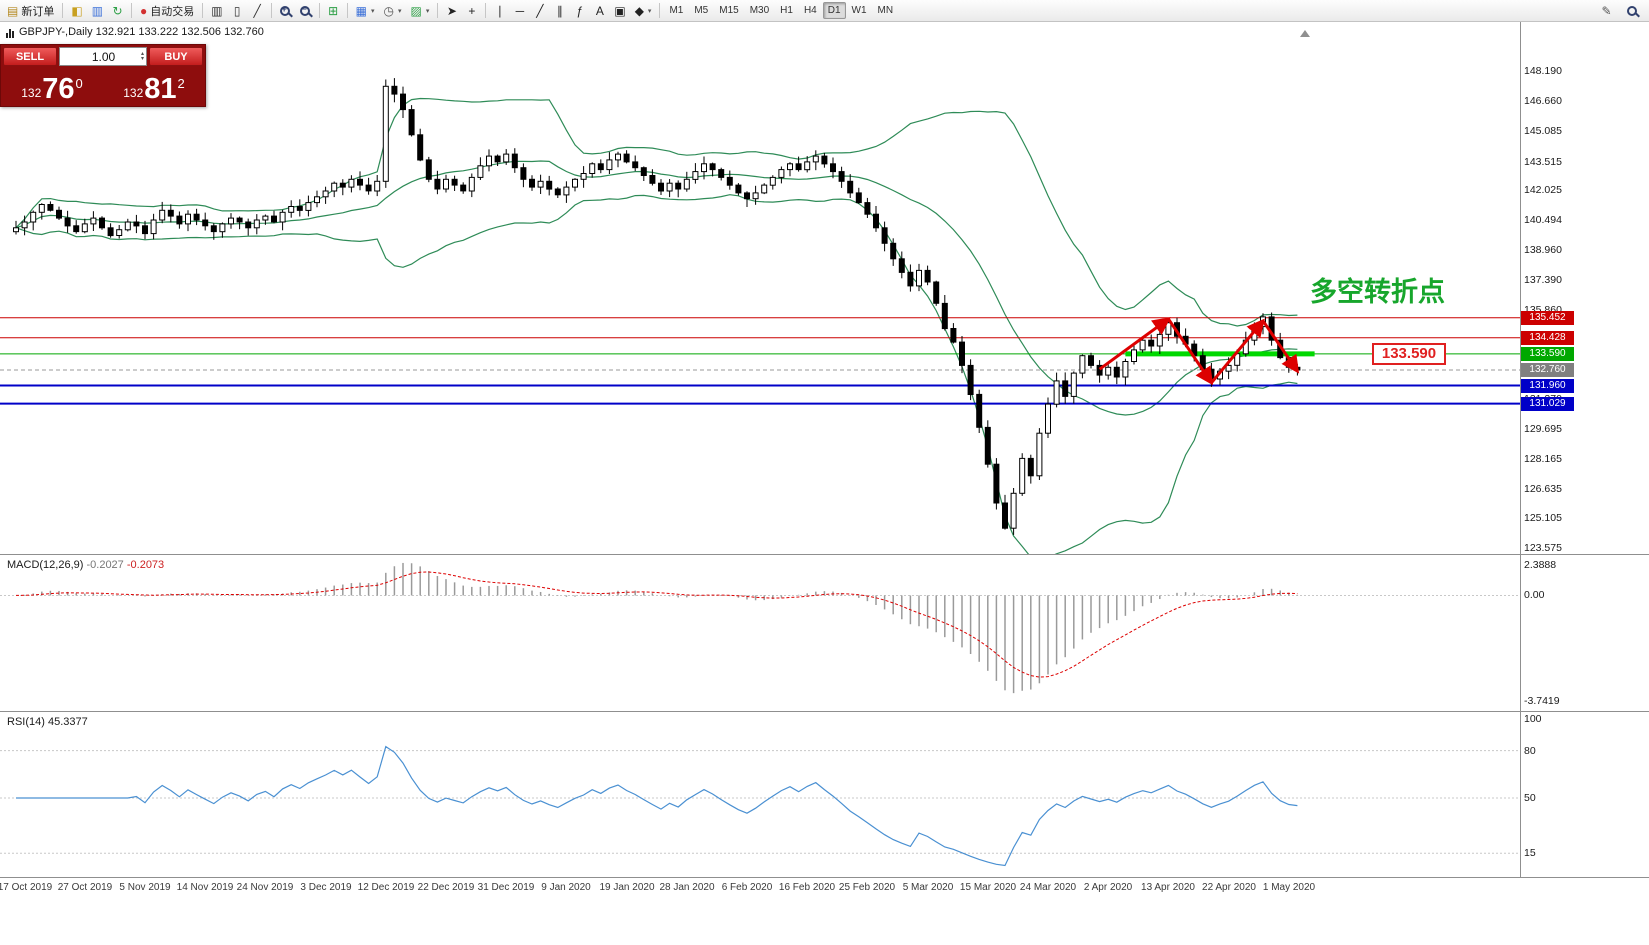  Describe the element at coordinates (58, 89) in the screenshot. I see `sell-price-big: 76` at that location.